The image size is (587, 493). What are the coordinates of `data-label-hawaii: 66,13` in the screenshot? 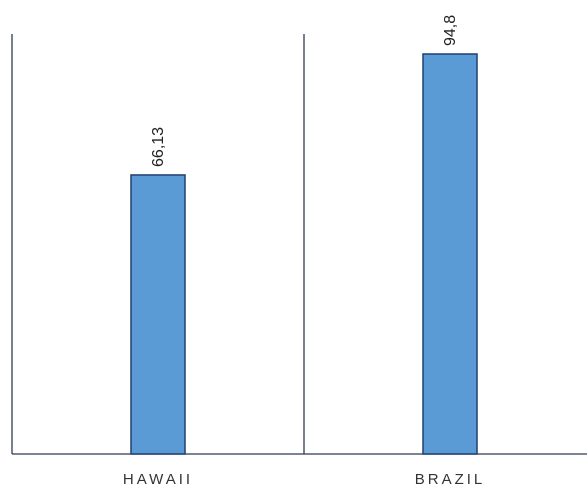 It's located at (158, 147).